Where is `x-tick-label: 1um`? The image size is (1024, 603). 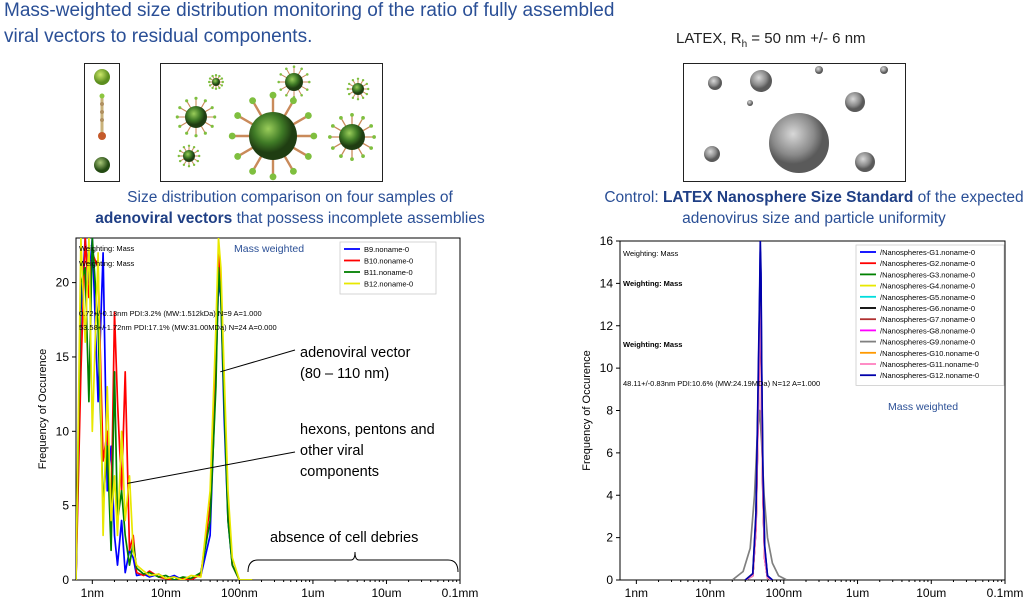 x-tick-label: 1um is located at coordinates (312, 593).